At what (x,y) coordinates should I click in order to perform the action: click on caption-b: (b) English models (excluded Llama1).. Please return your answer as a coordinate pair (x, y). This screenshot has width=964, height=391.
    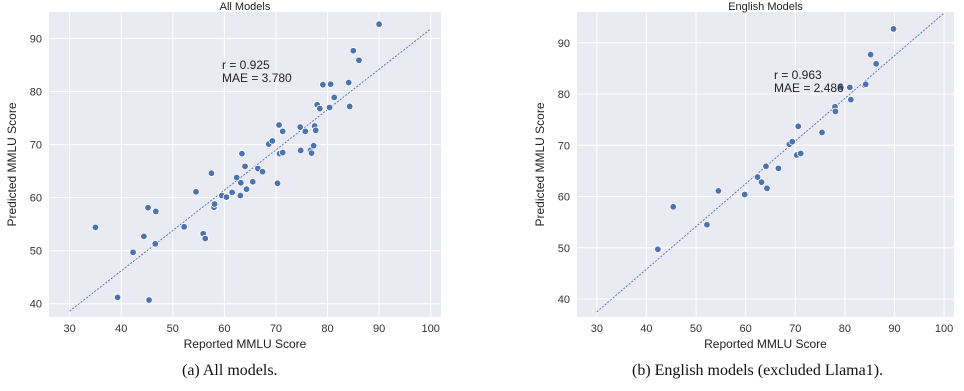
    Looking at the image, I should click on (758, 370).